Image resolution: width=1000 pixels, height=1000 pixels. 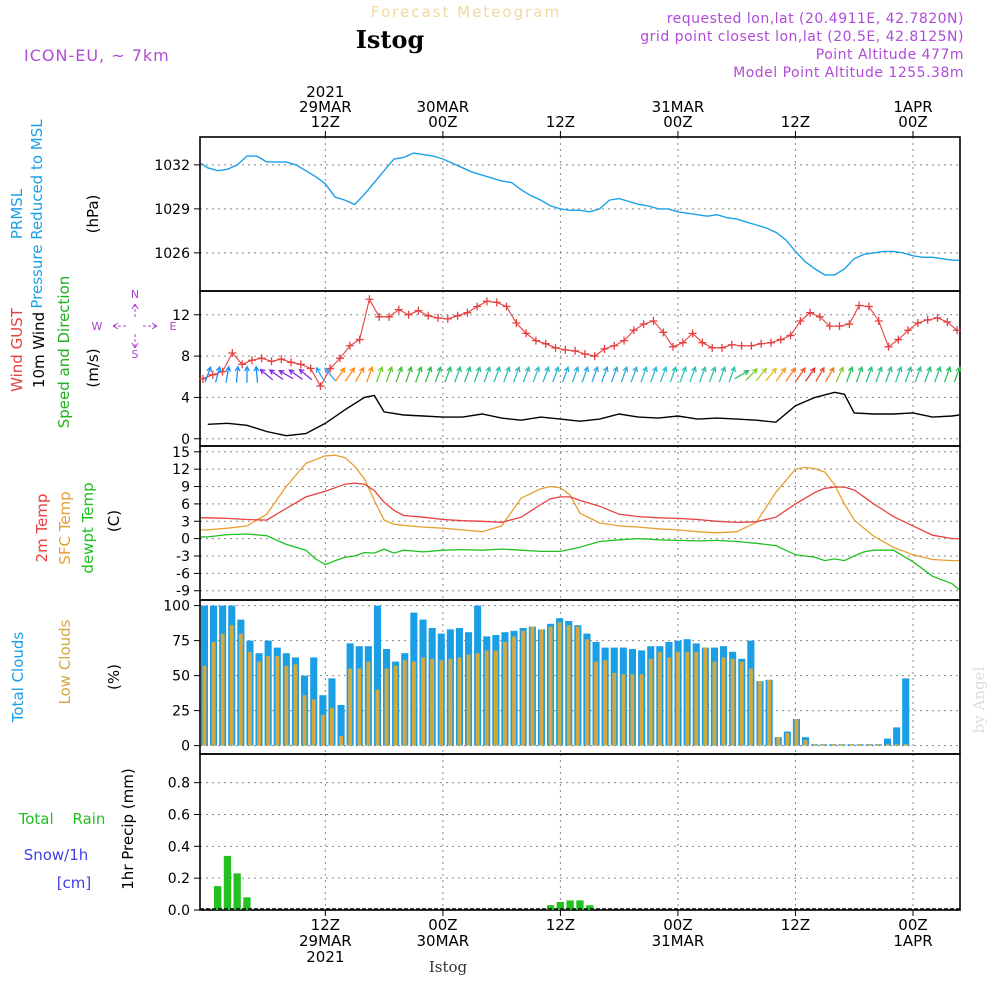 I want to click on y-tick-label: -9, so click(x=183, y=592).